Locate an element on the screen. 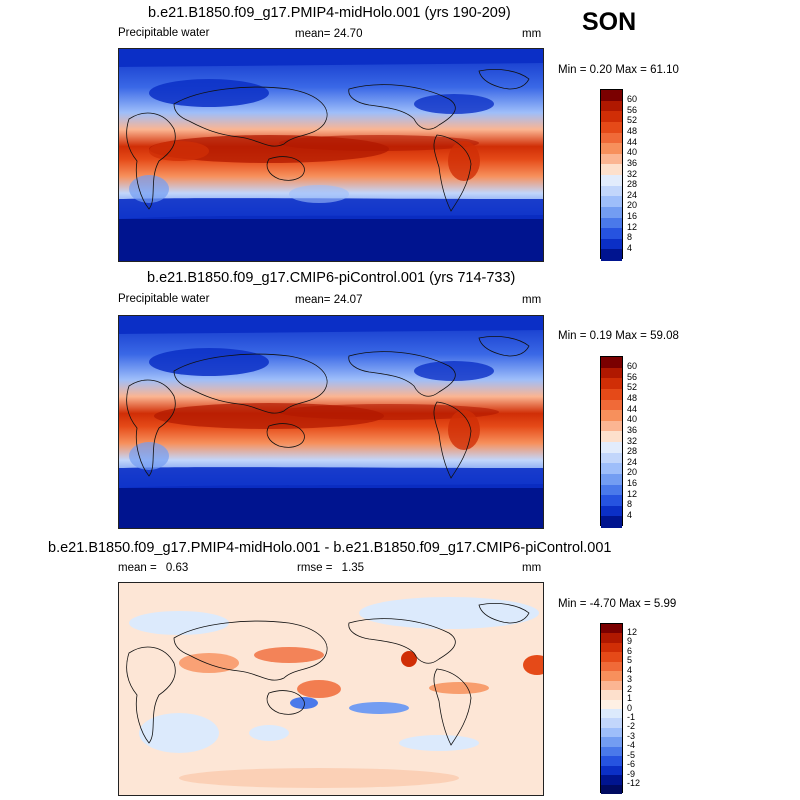 This screenshot has height=800, width=800. panel-3-map-field is located at coordinates (331, 689).